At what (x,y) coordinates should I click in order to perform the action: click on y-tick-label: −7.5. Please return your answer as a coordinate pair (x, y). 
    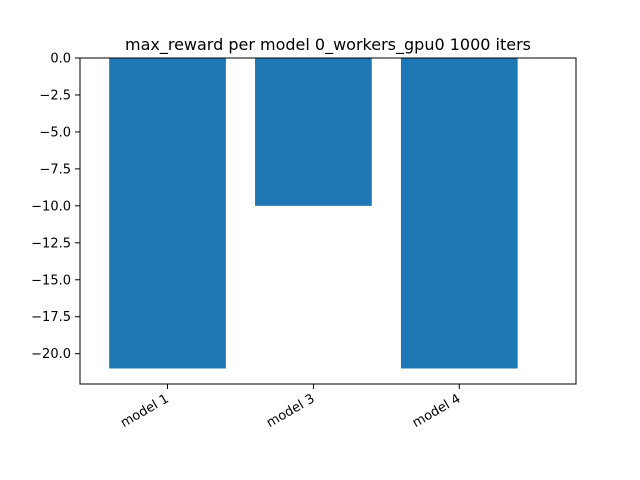
    Looking at the image, I should click on (55, 169).